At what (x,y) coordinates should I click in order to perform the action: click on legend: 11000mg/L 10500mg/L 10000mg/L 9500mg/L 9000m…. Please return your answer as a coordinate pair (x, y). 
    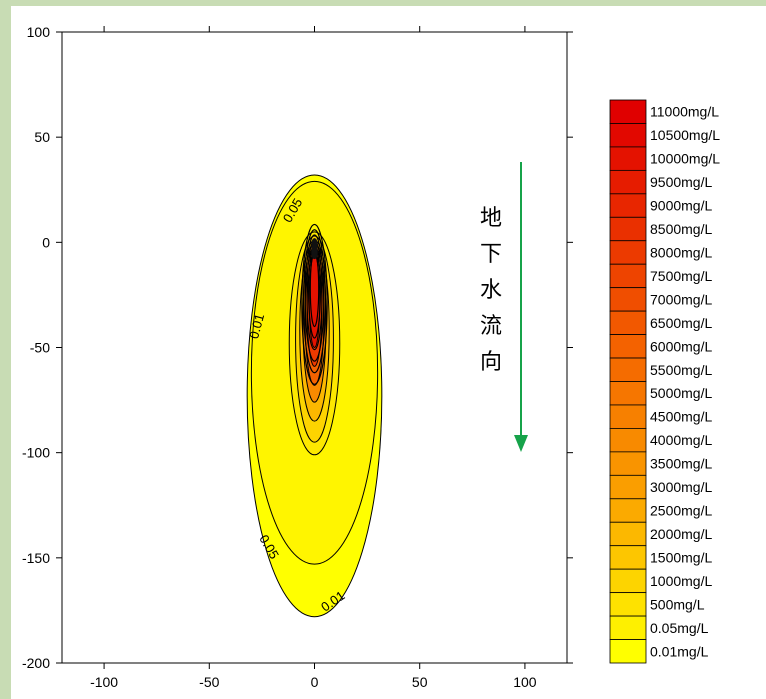
    Looking at the image, I should click on (664, 381).